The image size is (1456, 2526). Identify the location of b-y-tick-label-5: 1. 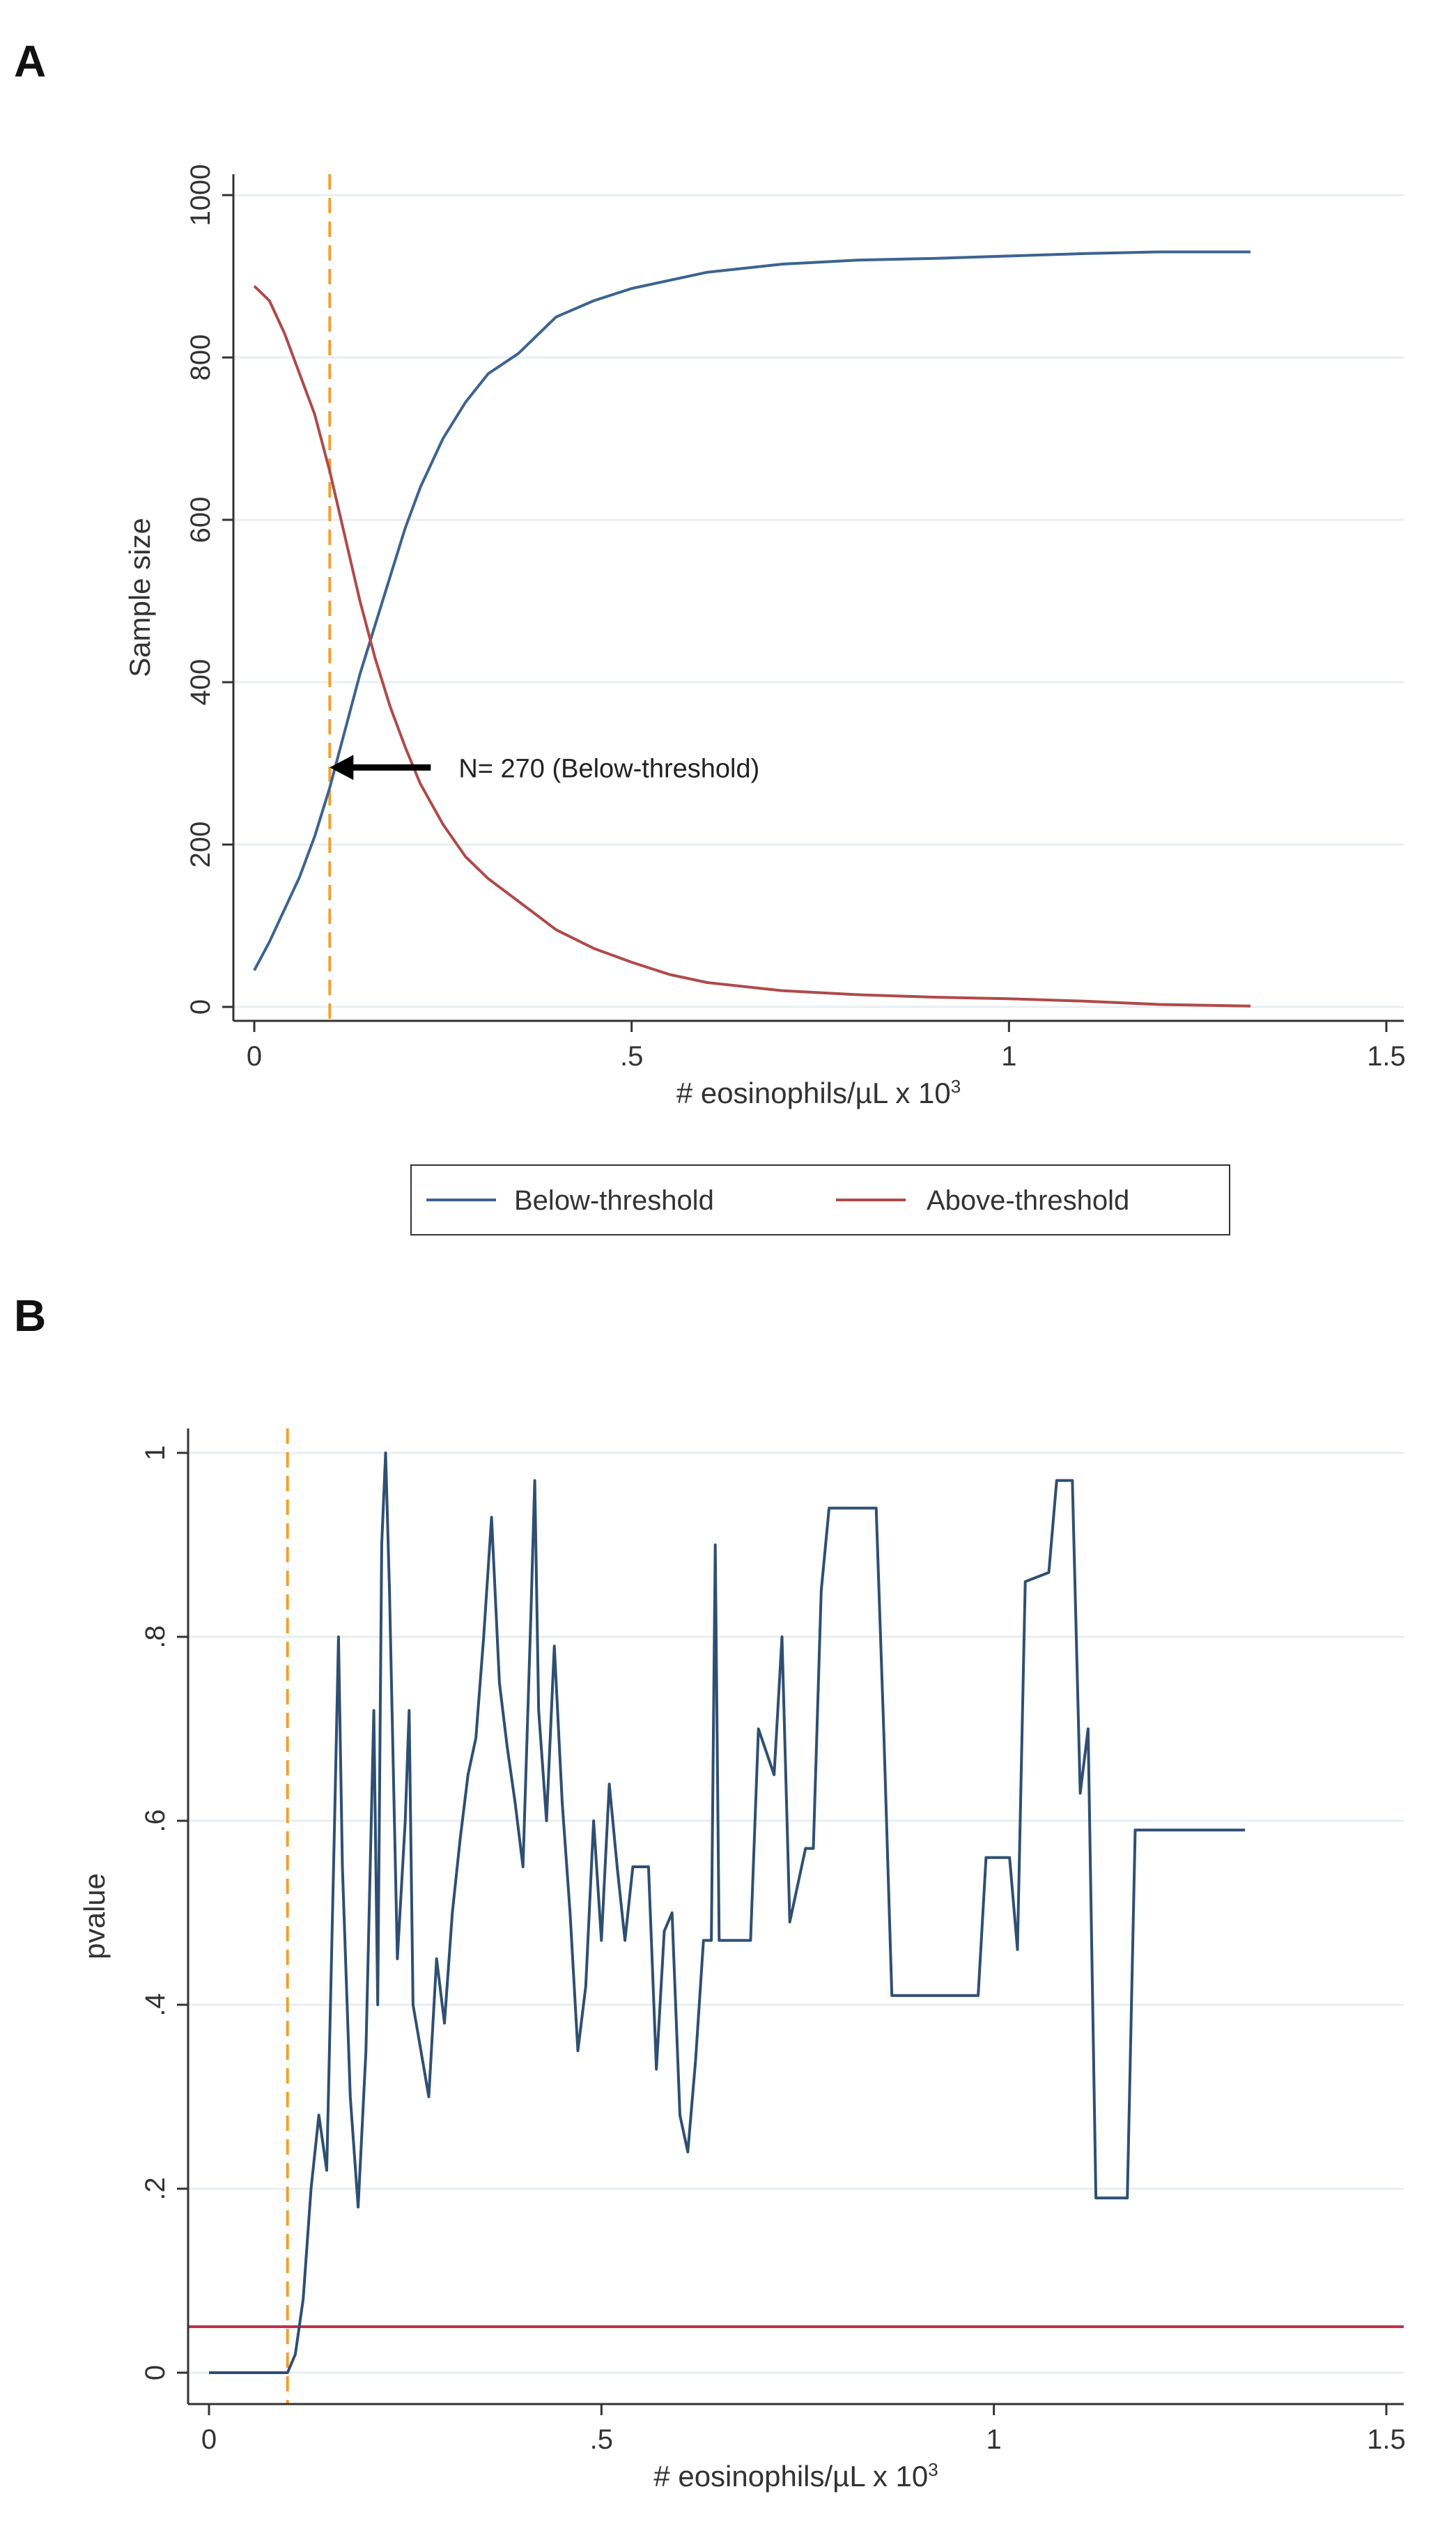
(155, 1453).